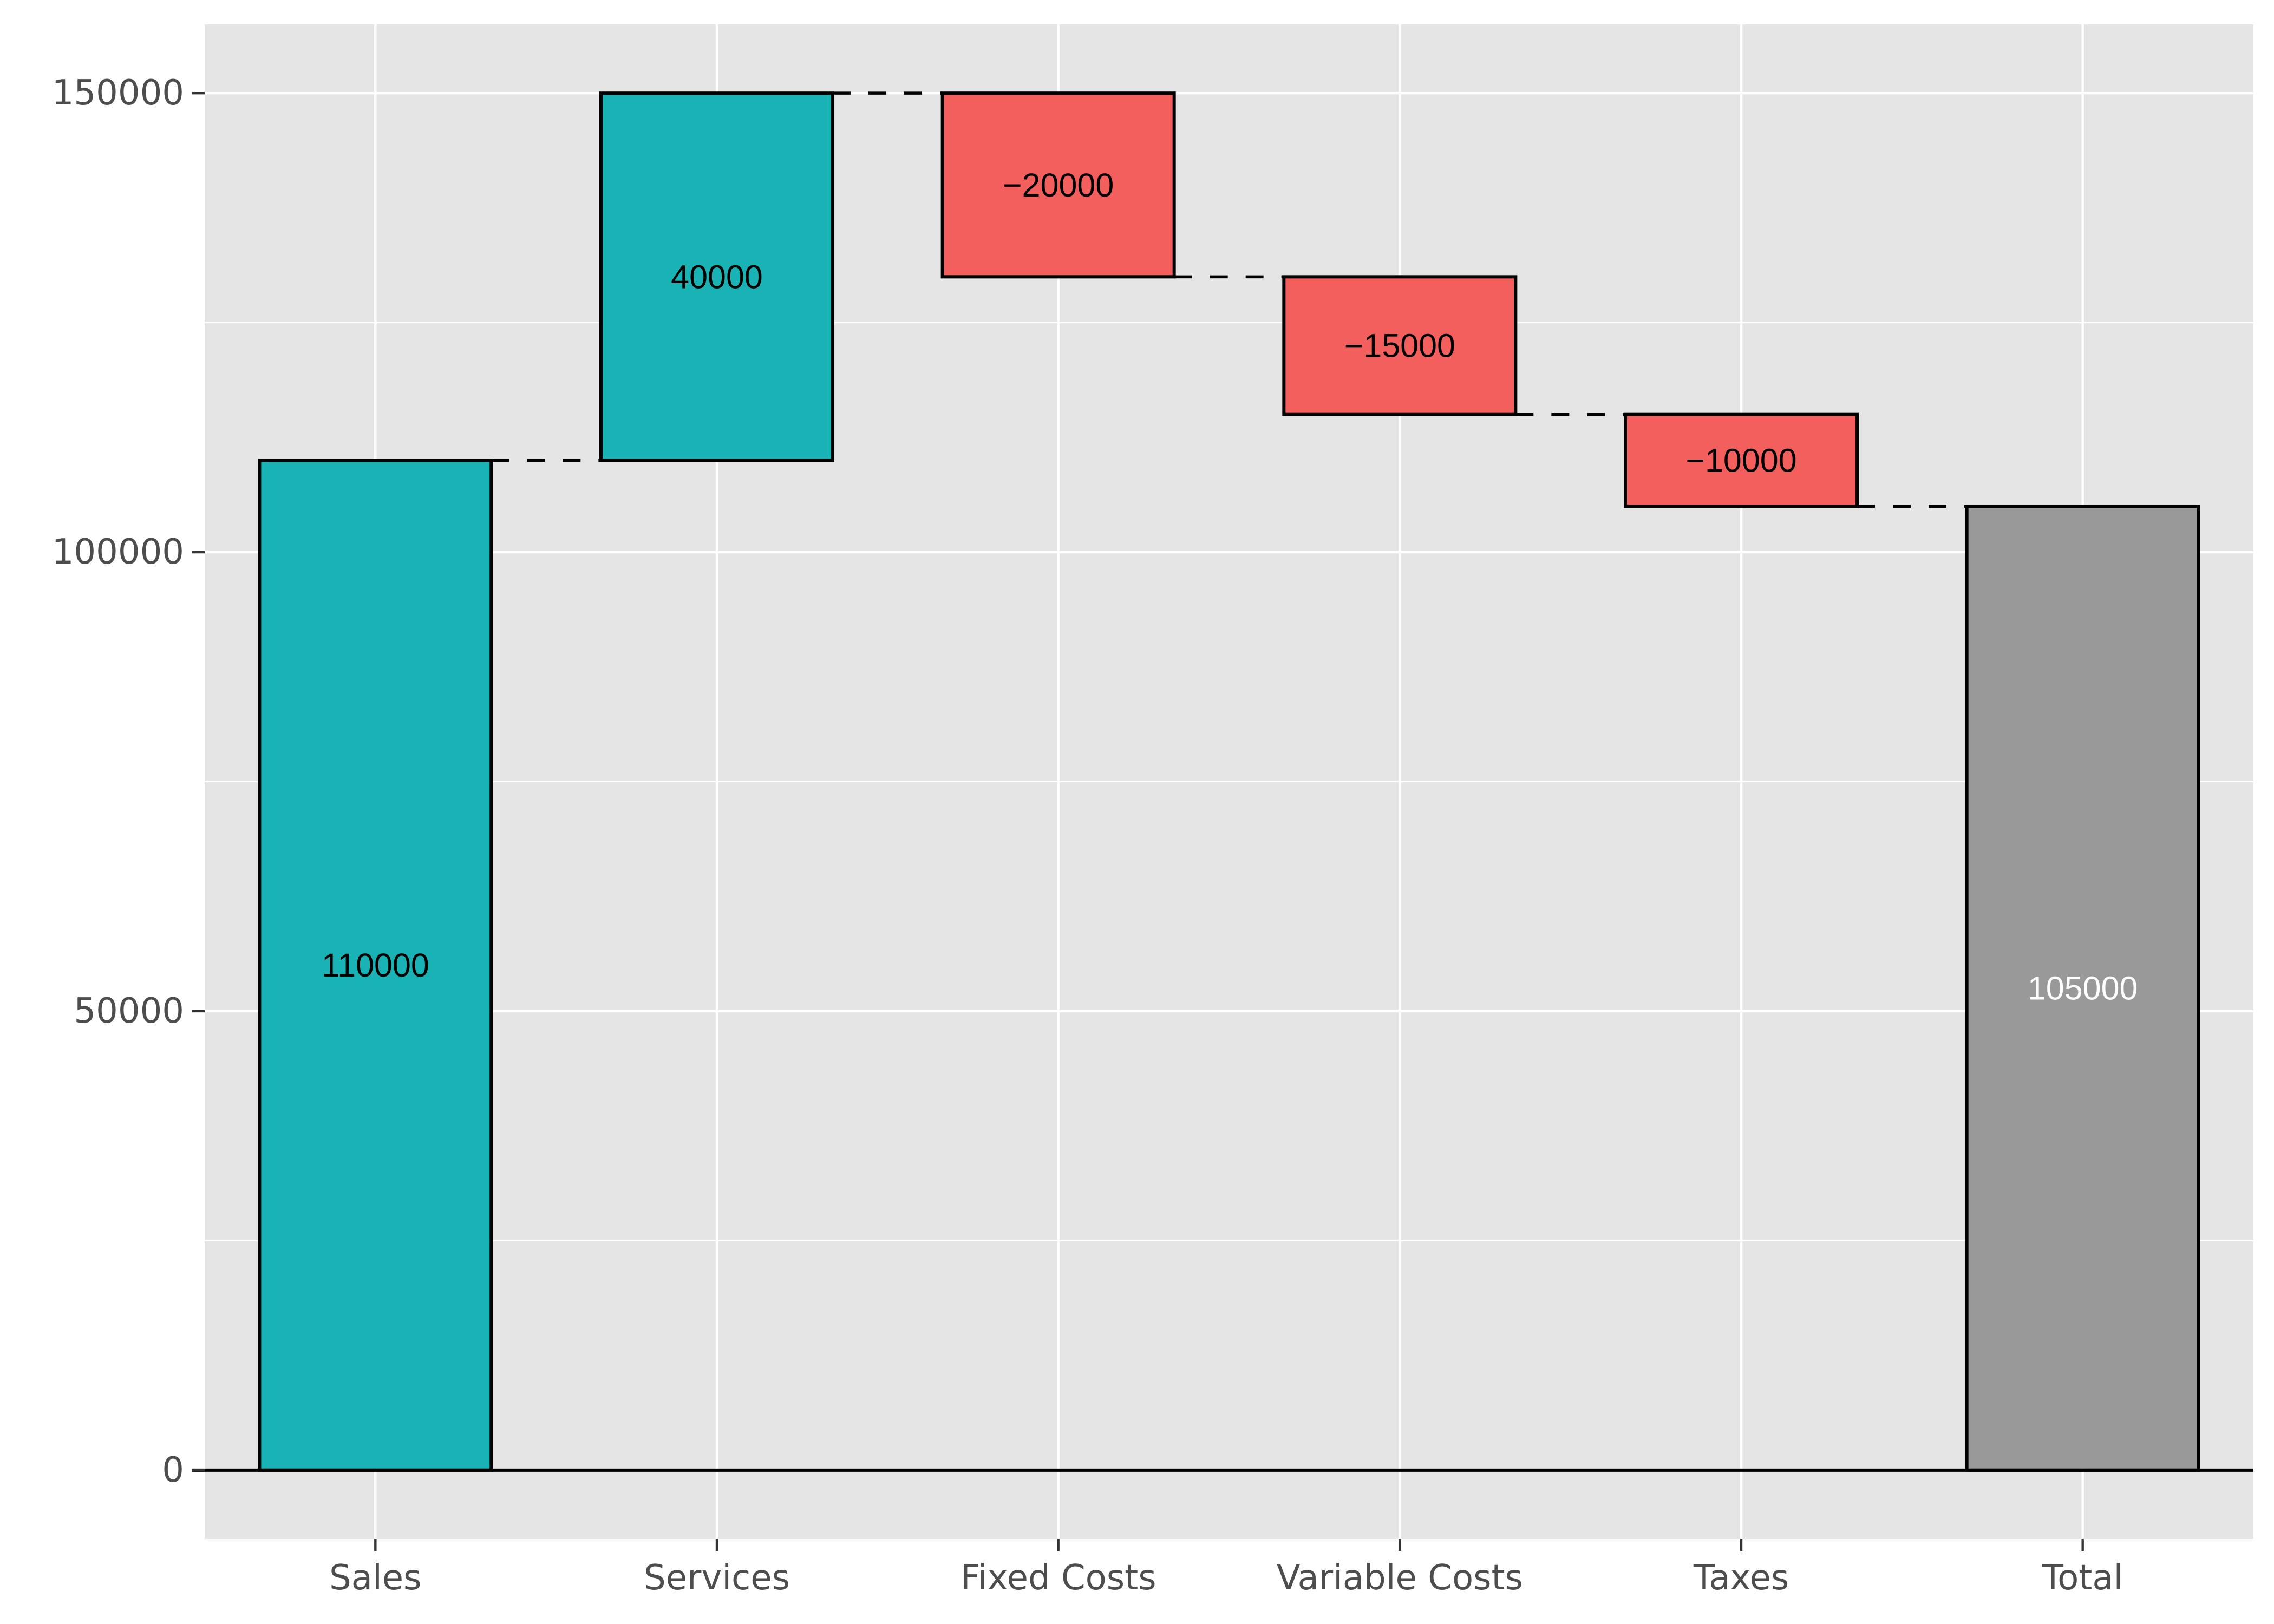 The image size is (2274, 1624). What do you see at coordinates (1400, 1578) in the screenshot?
I see `x-tick-label: Variable Costs` at bounding box center [1400, 1578].